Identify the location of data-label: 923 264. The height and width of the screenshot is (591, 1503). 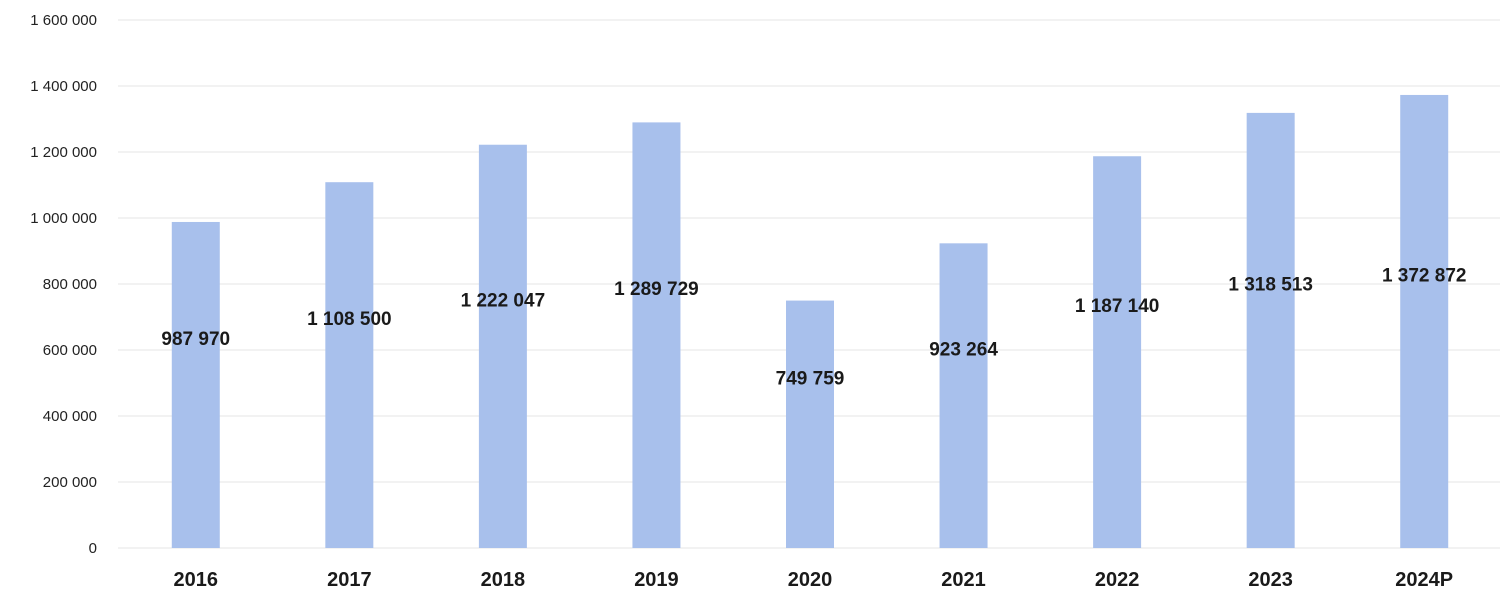
(963, 350).